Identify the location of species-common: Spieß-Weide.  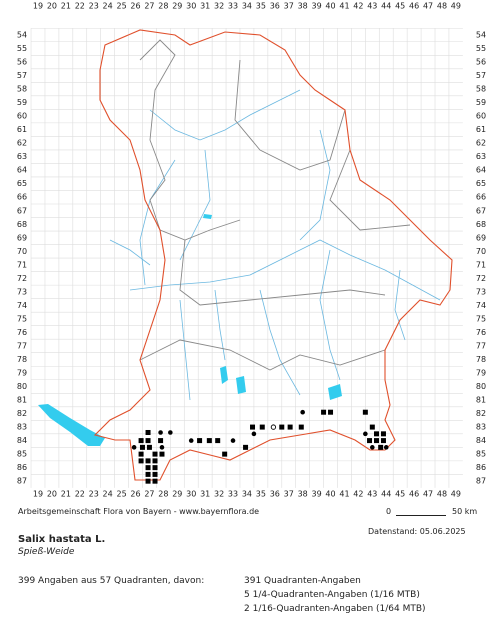
(46, 552).